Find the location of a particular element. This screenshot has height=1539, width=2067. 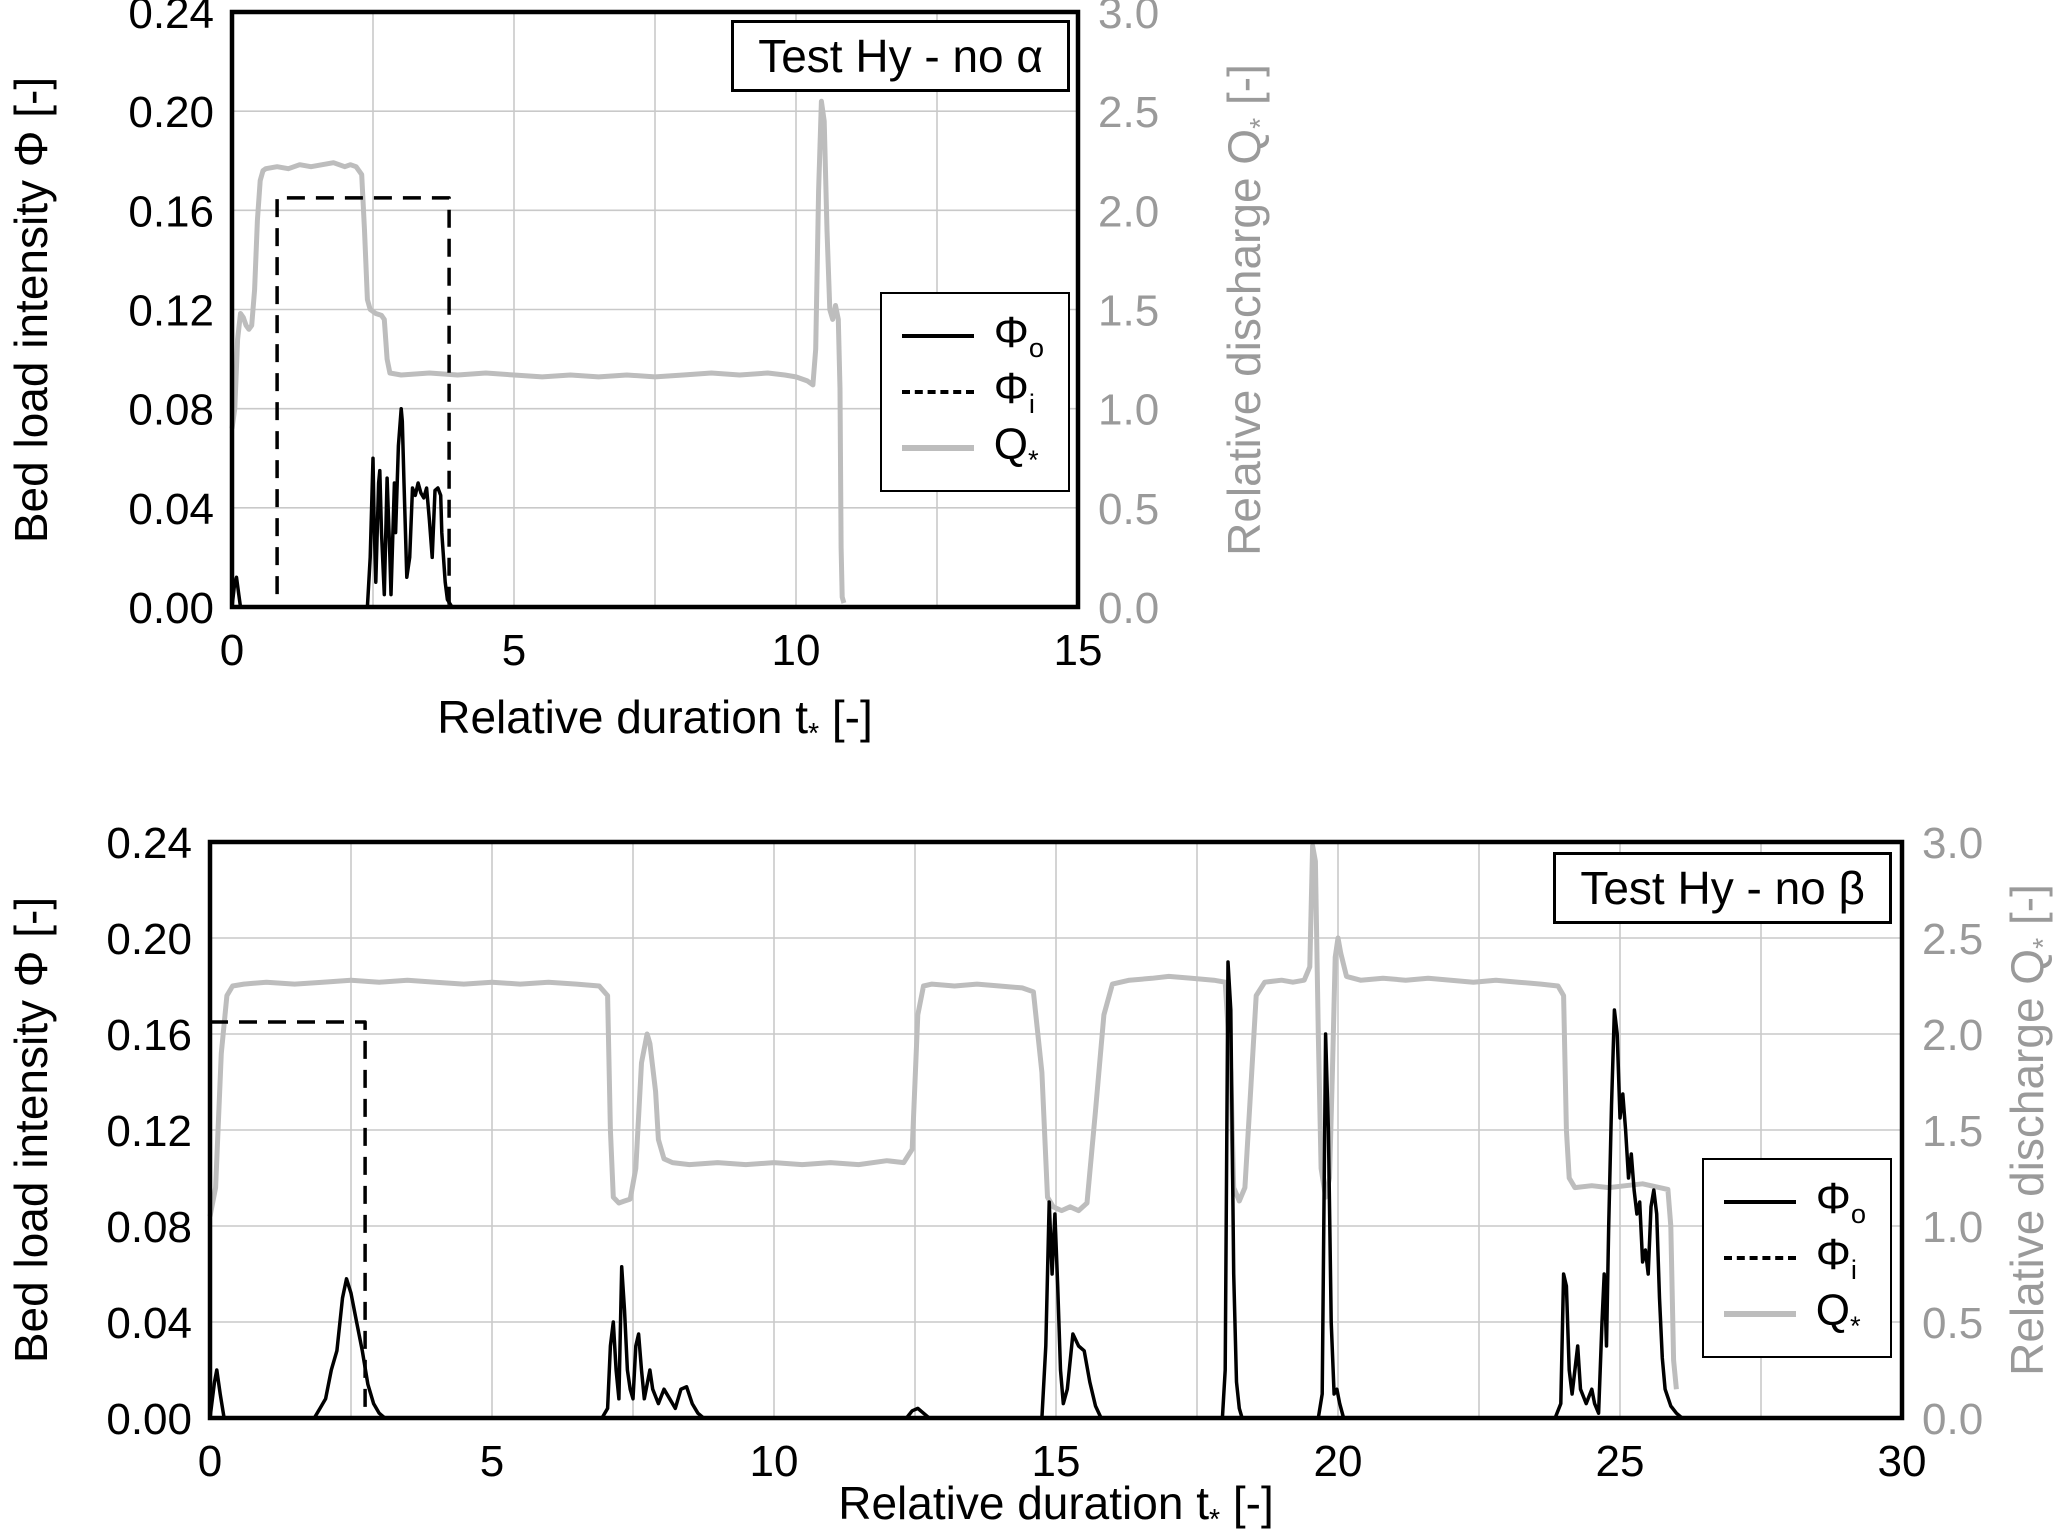

svg-text: 20 is located at coordinates (1338, 1461).